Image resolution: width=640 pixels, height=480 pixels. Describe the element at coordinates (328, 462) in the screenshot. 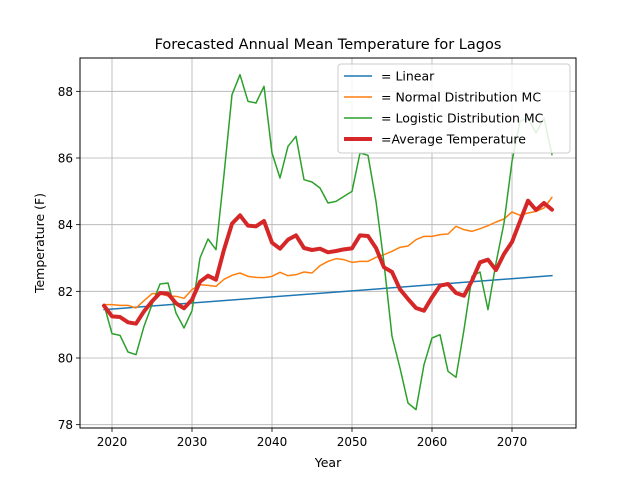

I see `x-axis-label: Year` at that location.